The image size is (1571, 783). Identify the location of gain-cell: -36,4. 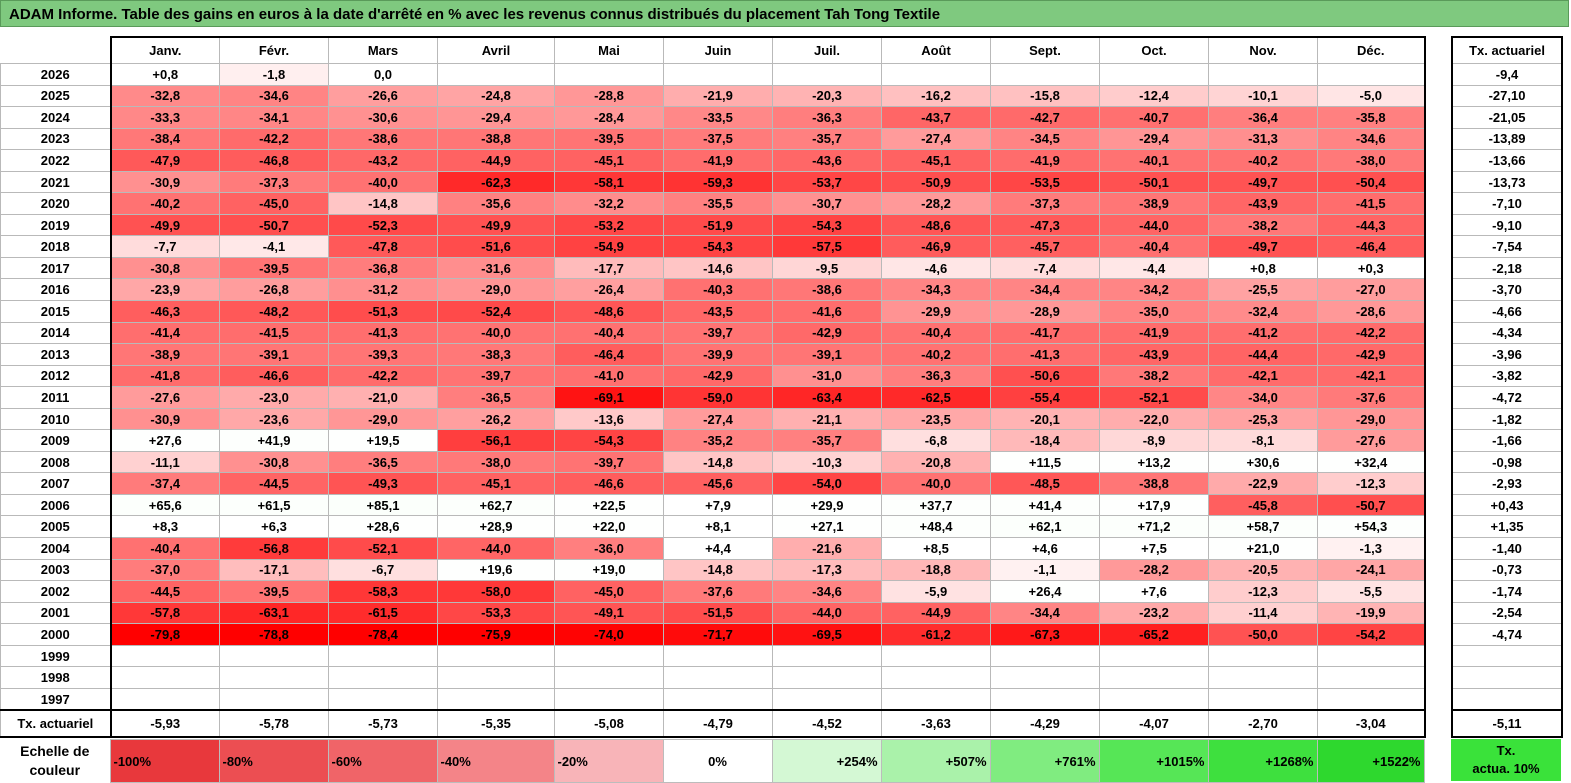
(1263, 117).